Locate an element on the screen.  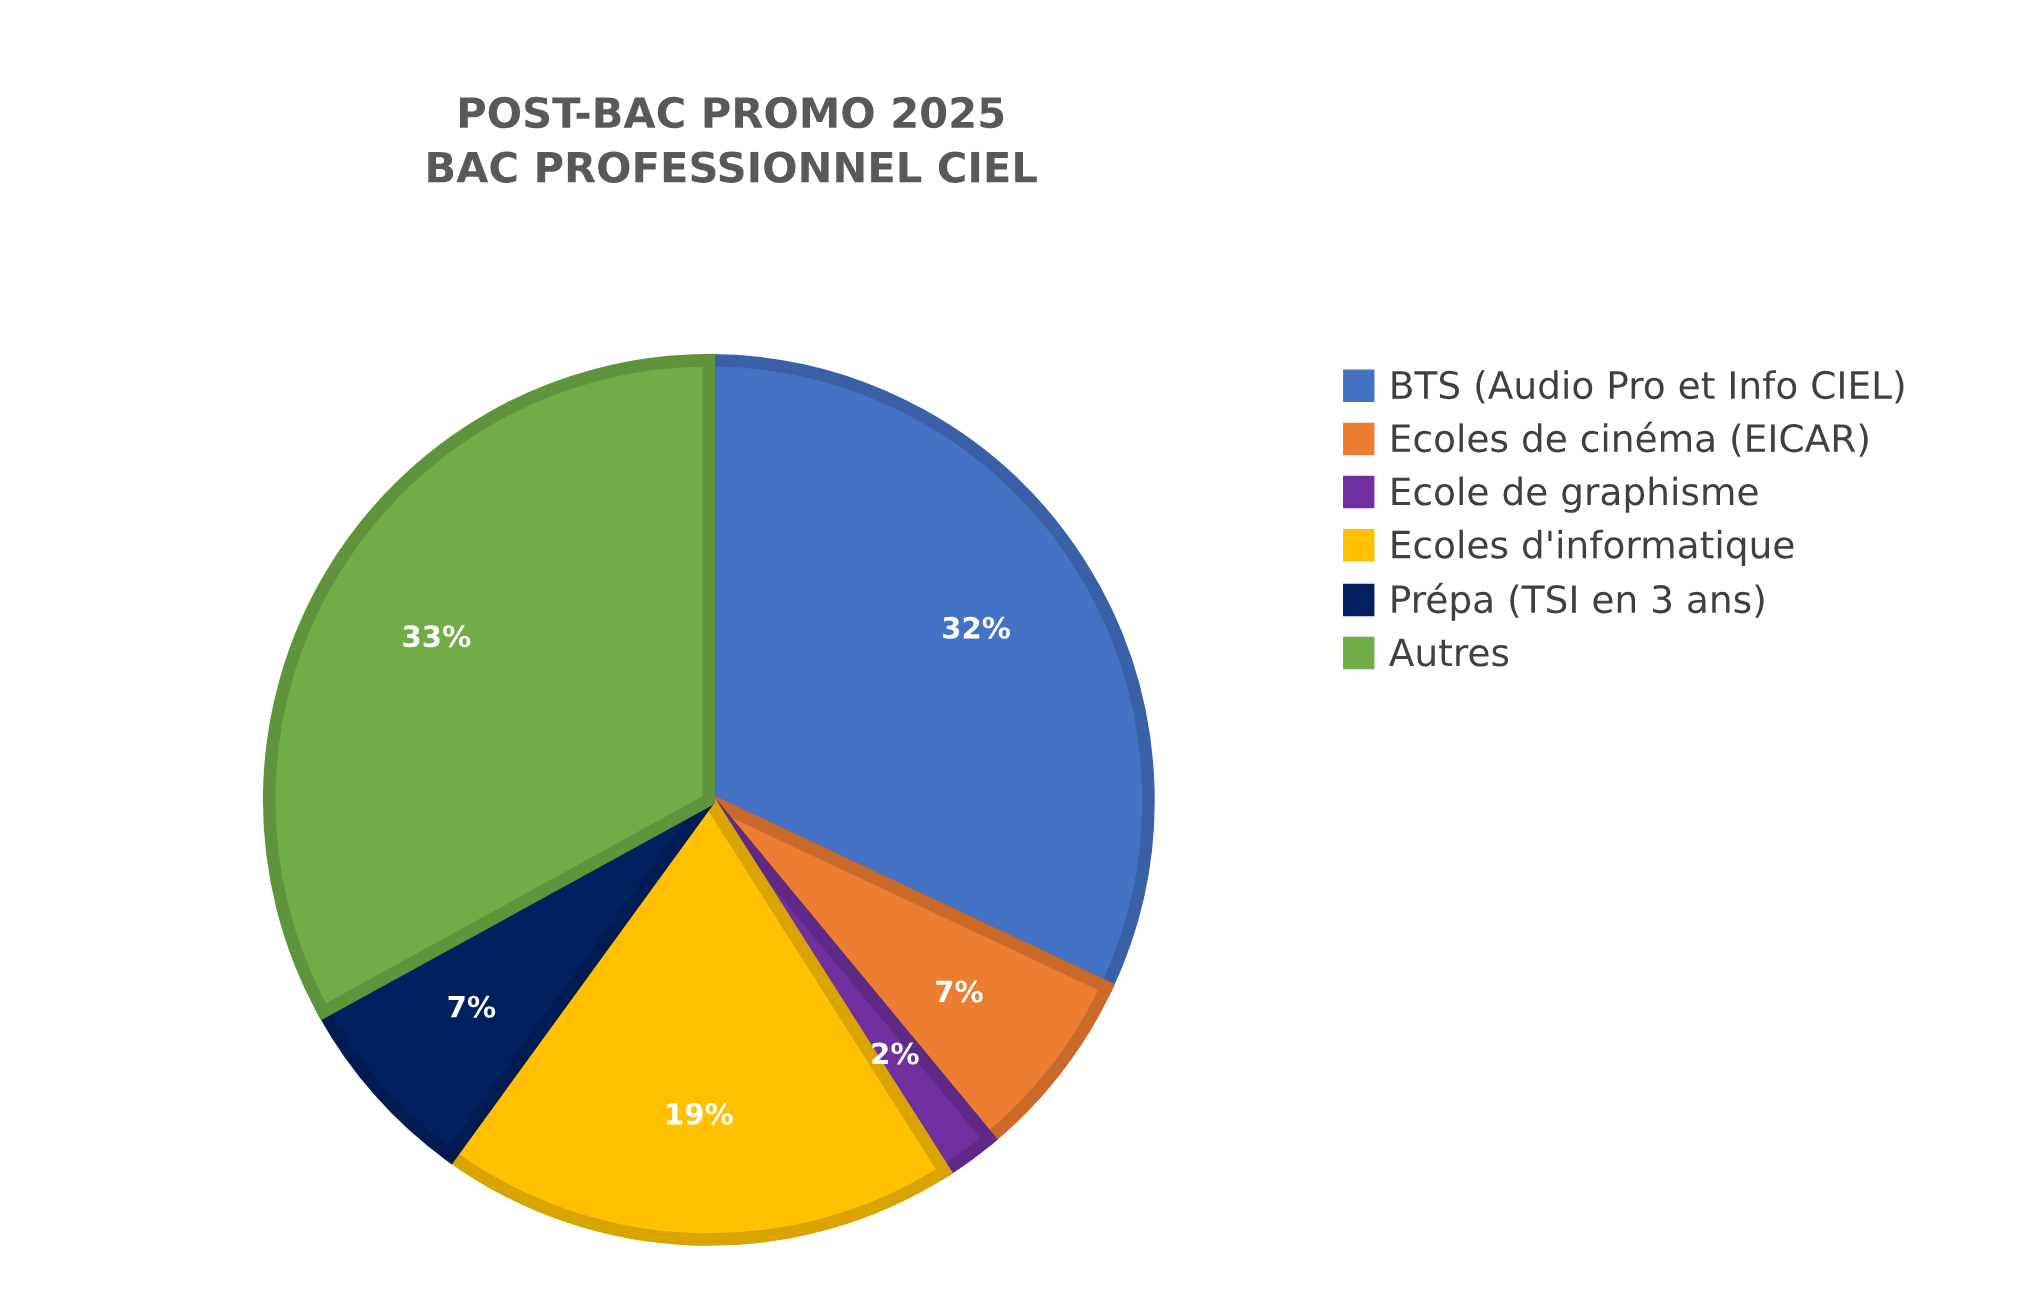
data-label: 33% is located at coordinates (437, 636).